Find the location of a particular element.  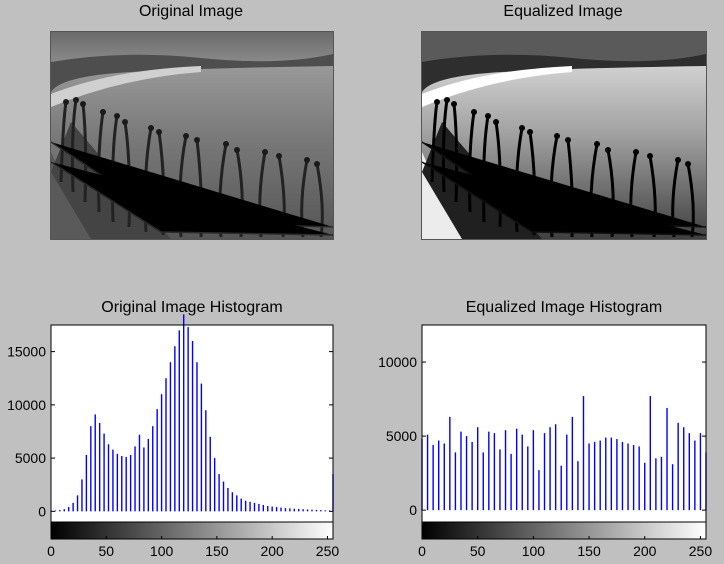

original-histogram-xtick-label: 150 is located at coordinates (217, 551).